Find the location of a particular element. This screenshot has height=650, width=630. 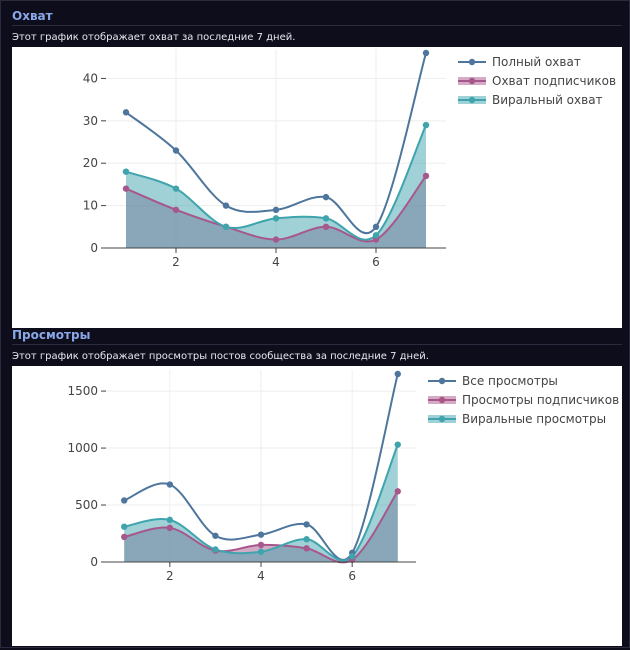

legend-item-viral: Виральные просмотры is located at coordinates (517, 419).